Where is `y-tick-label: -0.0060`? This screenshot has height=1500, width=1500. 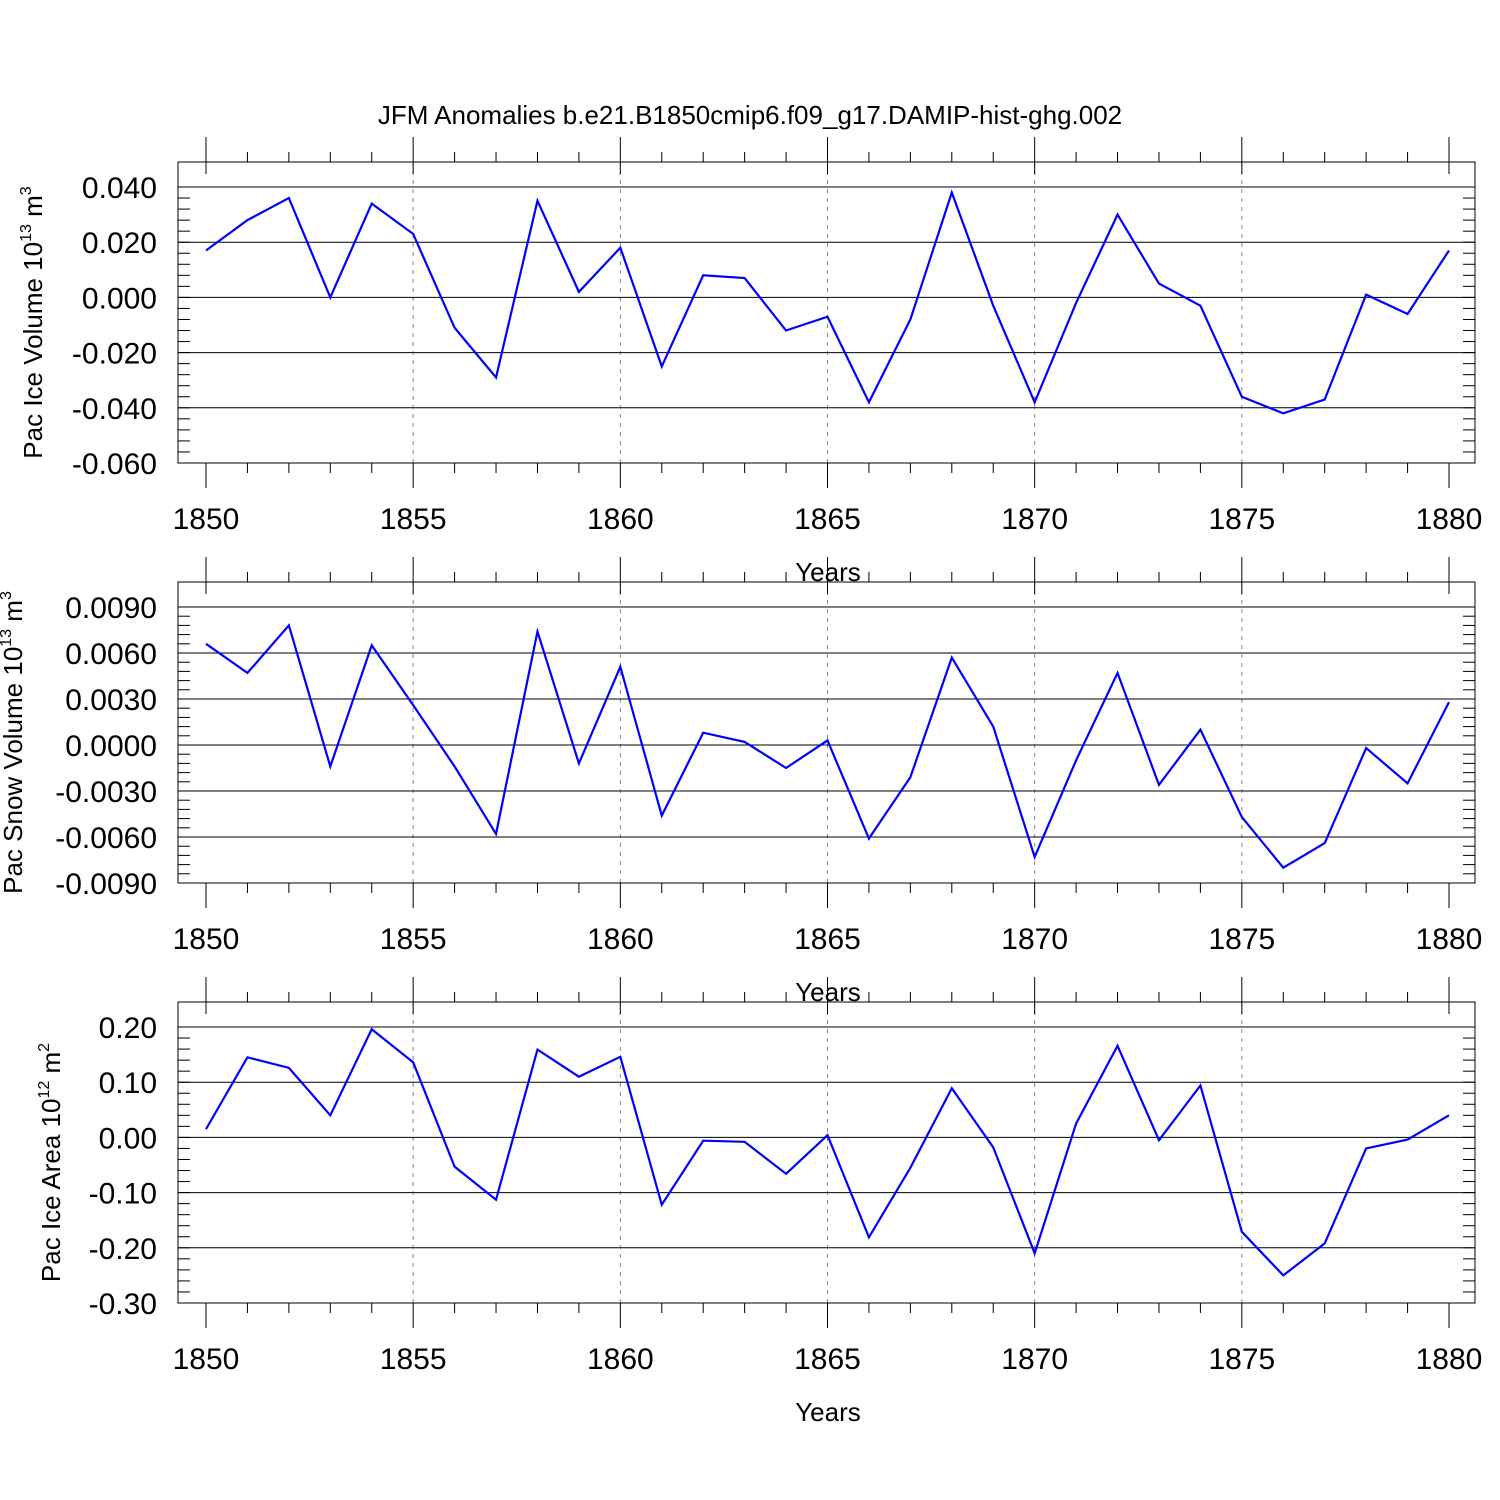
y-tick-label: -0.0060 is located at coordinates (106, 838).